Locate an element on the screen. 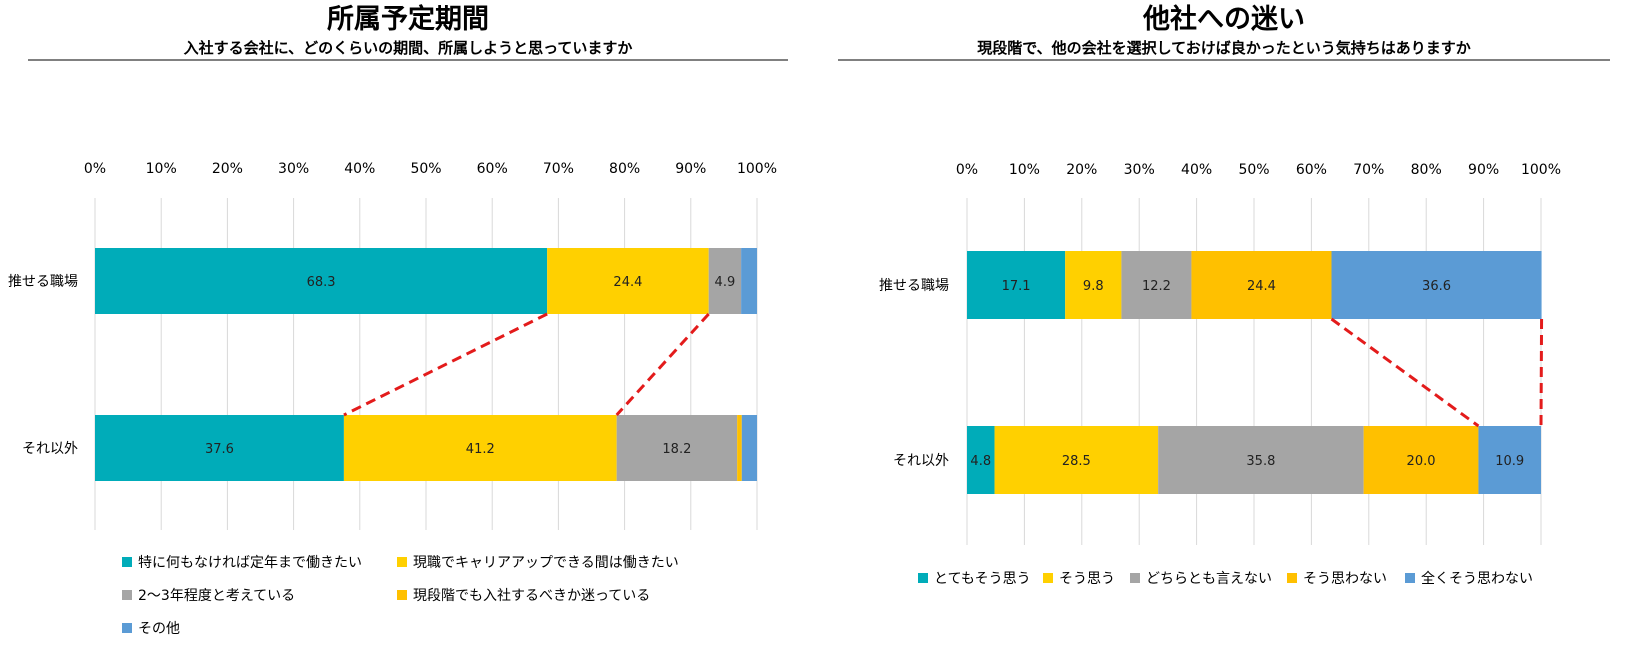 The width and height of the screenshot is (1627, 652). right-data-label: 24.4 is located at coordinates (1261, 286).